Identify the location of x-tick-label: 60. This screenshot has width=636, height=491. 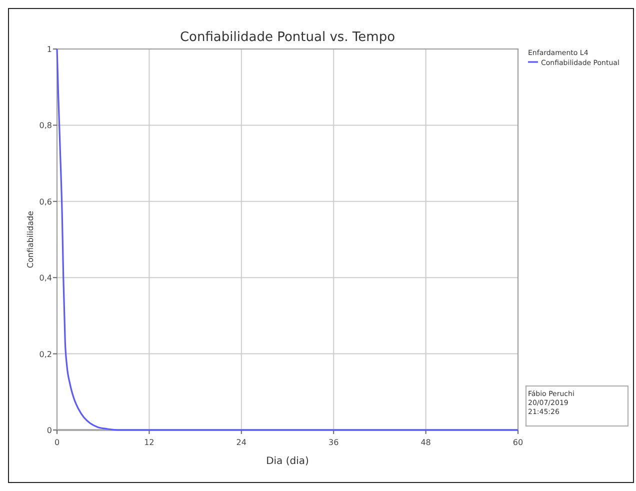
(518, 442).